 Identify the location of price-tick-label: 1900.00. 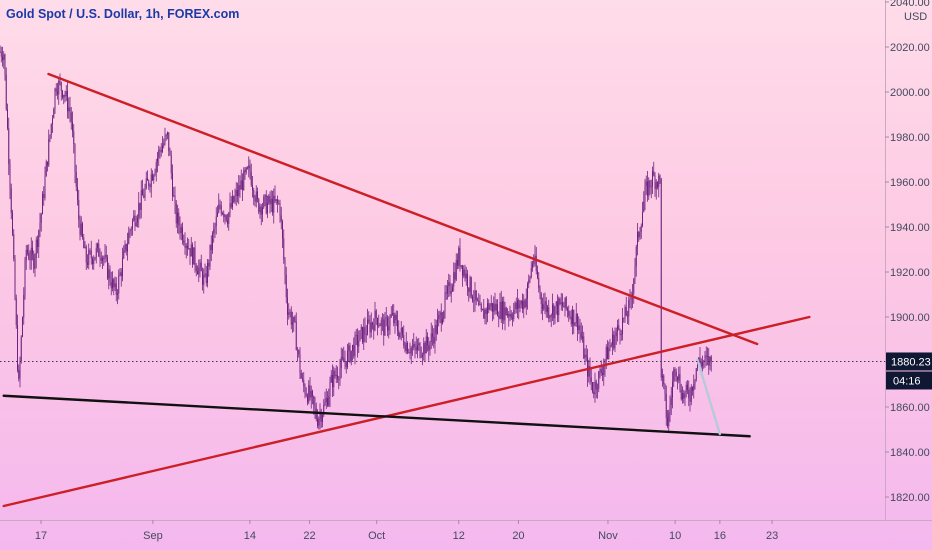
(910, 318).